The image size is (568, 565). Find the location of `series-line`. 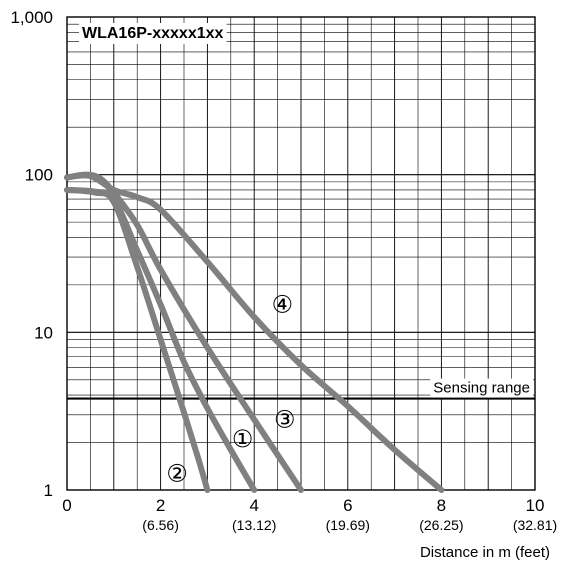

series-line is located at coordinates (137, 339).